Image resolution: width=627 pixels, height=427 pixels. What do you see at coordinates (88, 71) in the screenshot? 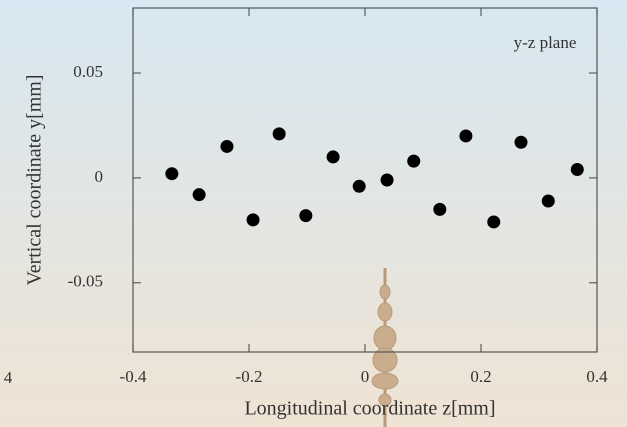
I see `y-tick-label: 0.05` at bounding box center [88, 71].